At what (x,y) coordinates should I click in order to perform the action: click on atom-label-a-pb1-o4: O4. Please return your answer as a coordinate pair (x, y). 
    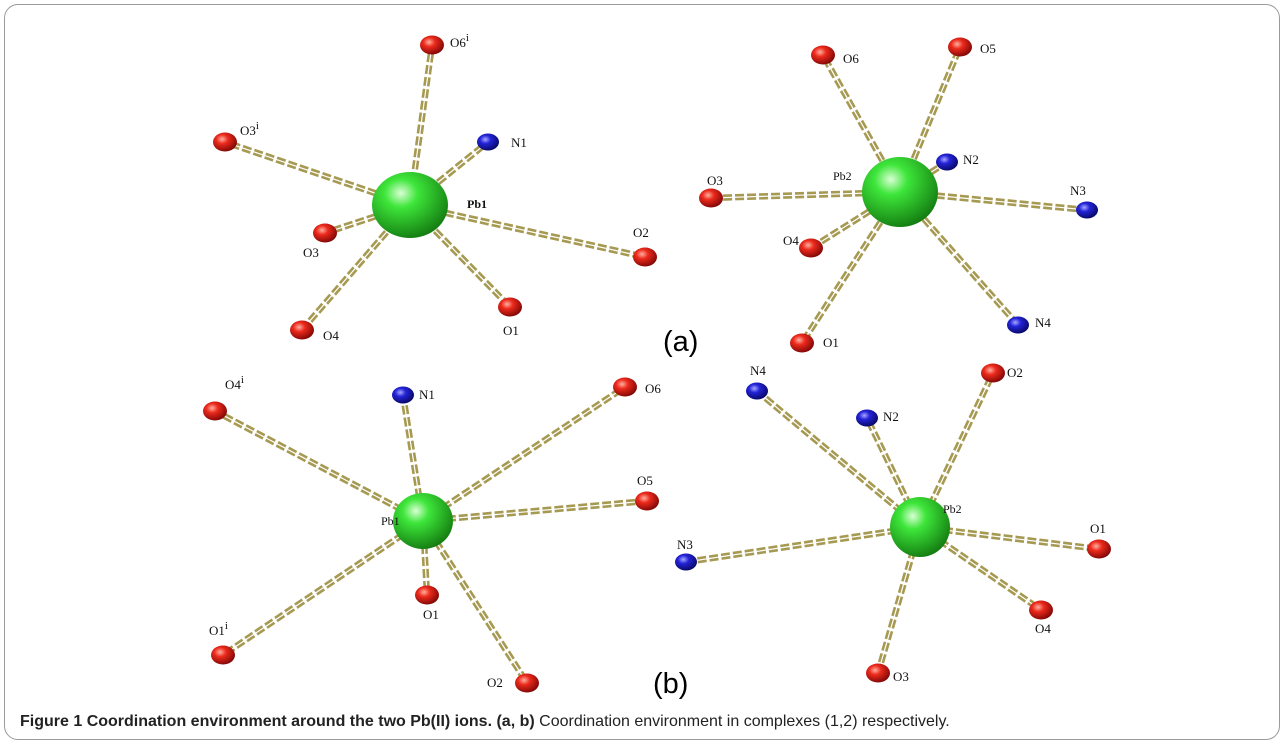
    Looking at the image, I should click on (331, 335).